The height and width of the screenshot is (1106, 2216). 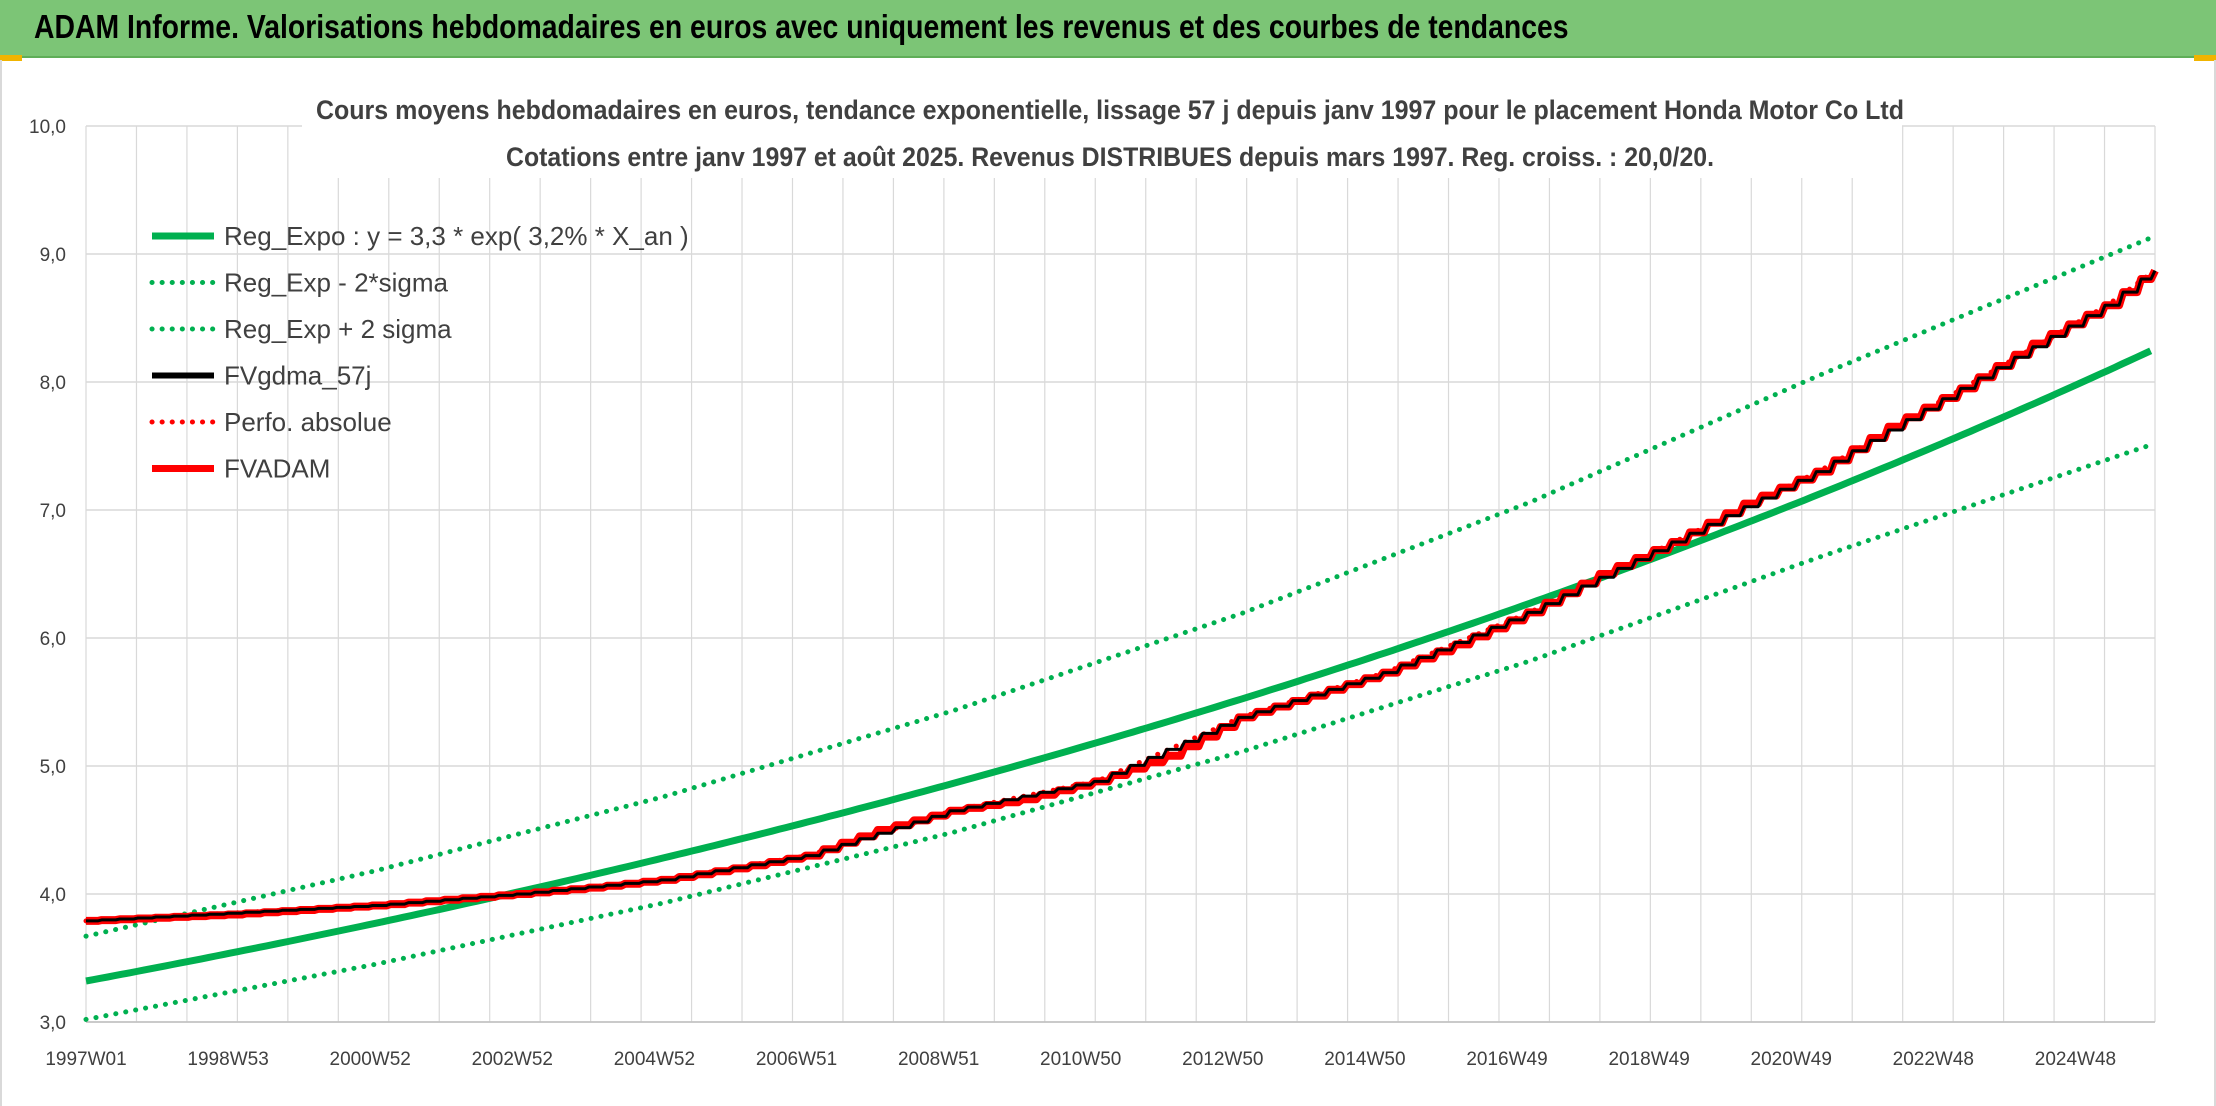 What do you see at coordinates (53, 511) in the screenshot?
I see `y-tick-label: 7,0` at bounding box center [53, 511].